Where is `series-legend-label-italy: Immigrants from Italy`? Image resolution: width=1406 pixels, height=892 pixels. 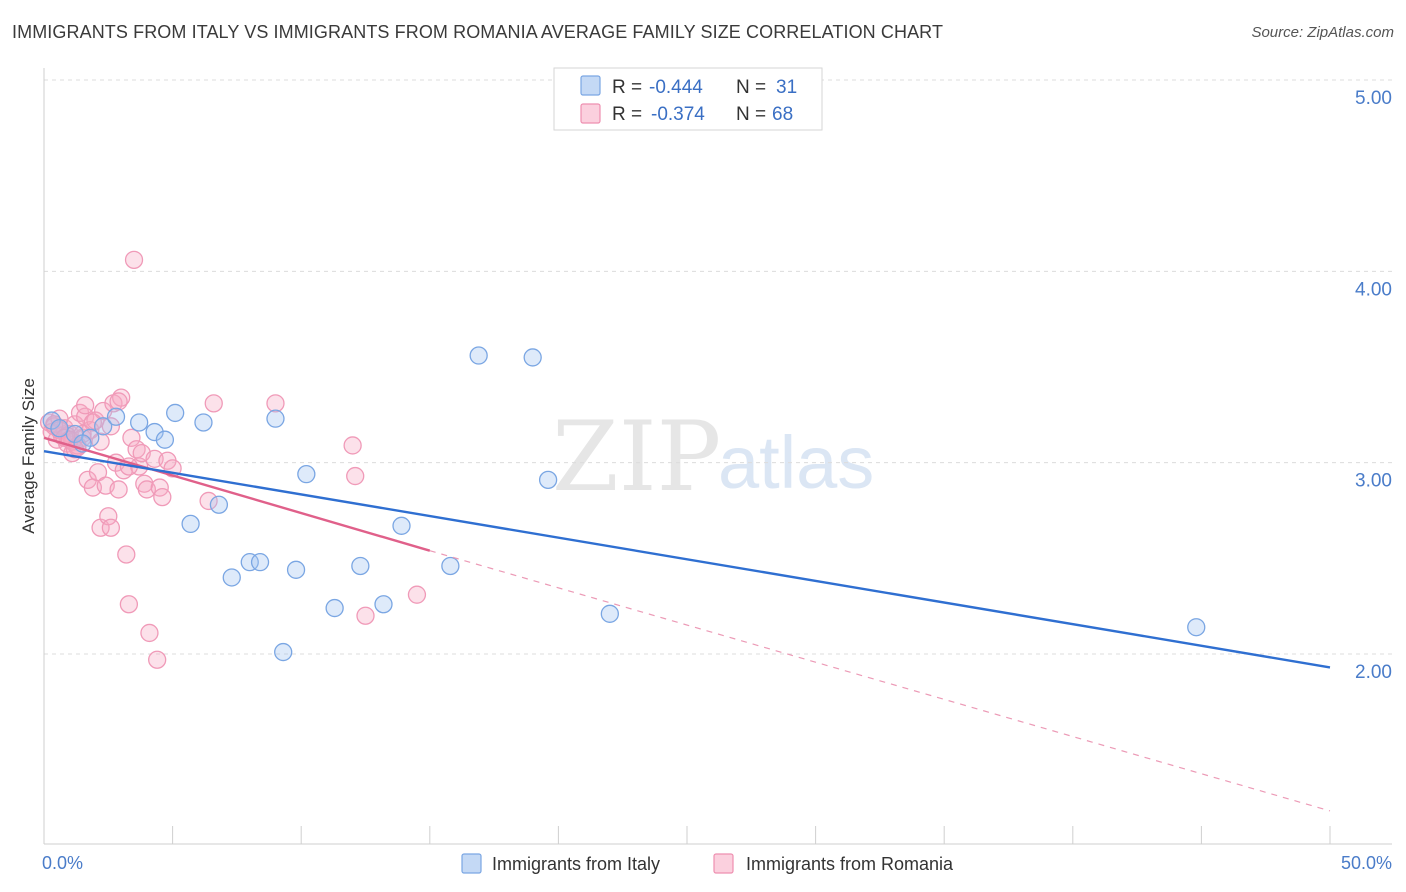
series-legend-label-italy: Immigrants from Italy is located at coordinates (576, 864).